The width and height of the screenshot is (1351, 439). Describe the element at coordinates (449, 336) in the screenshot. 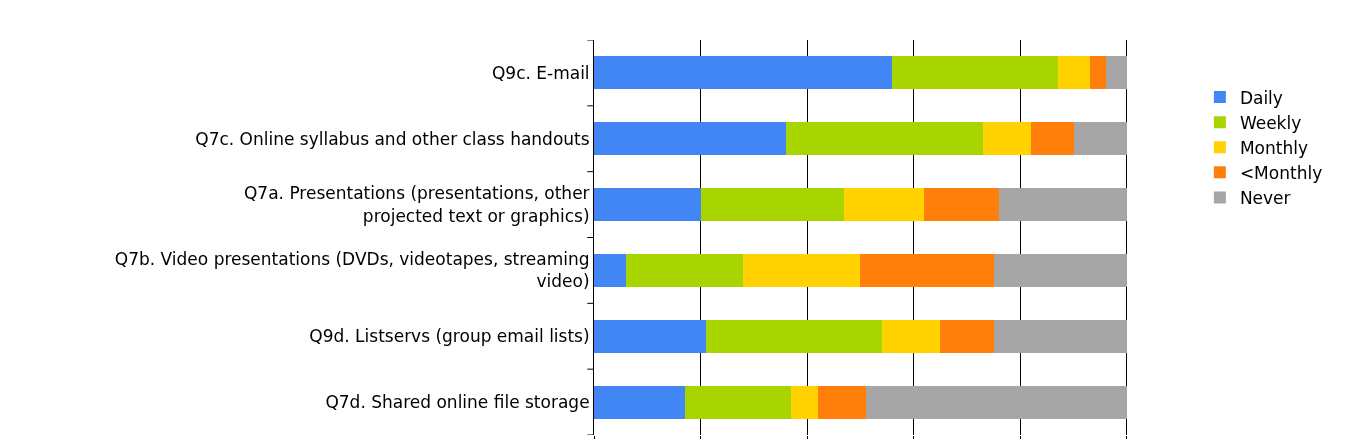

I see `y-tick-label: Q9d. Listservs (group email lists)` at that location.